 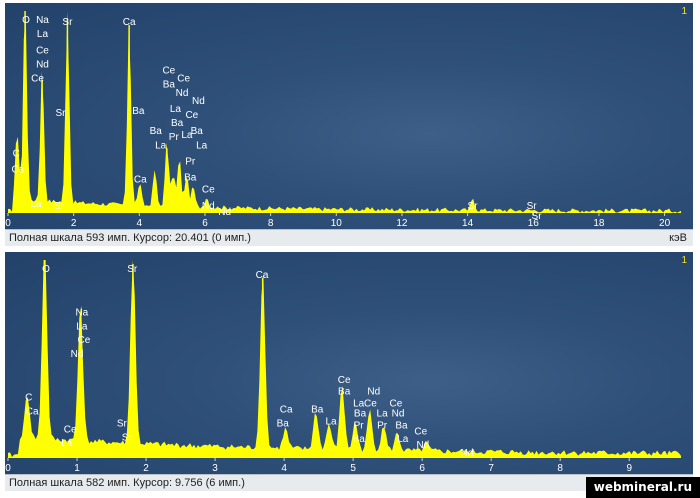 What do you see at coordinates (665, 223) in the screenshot?
I see `x-tick-label: 20` at bounding box center [665, 223].